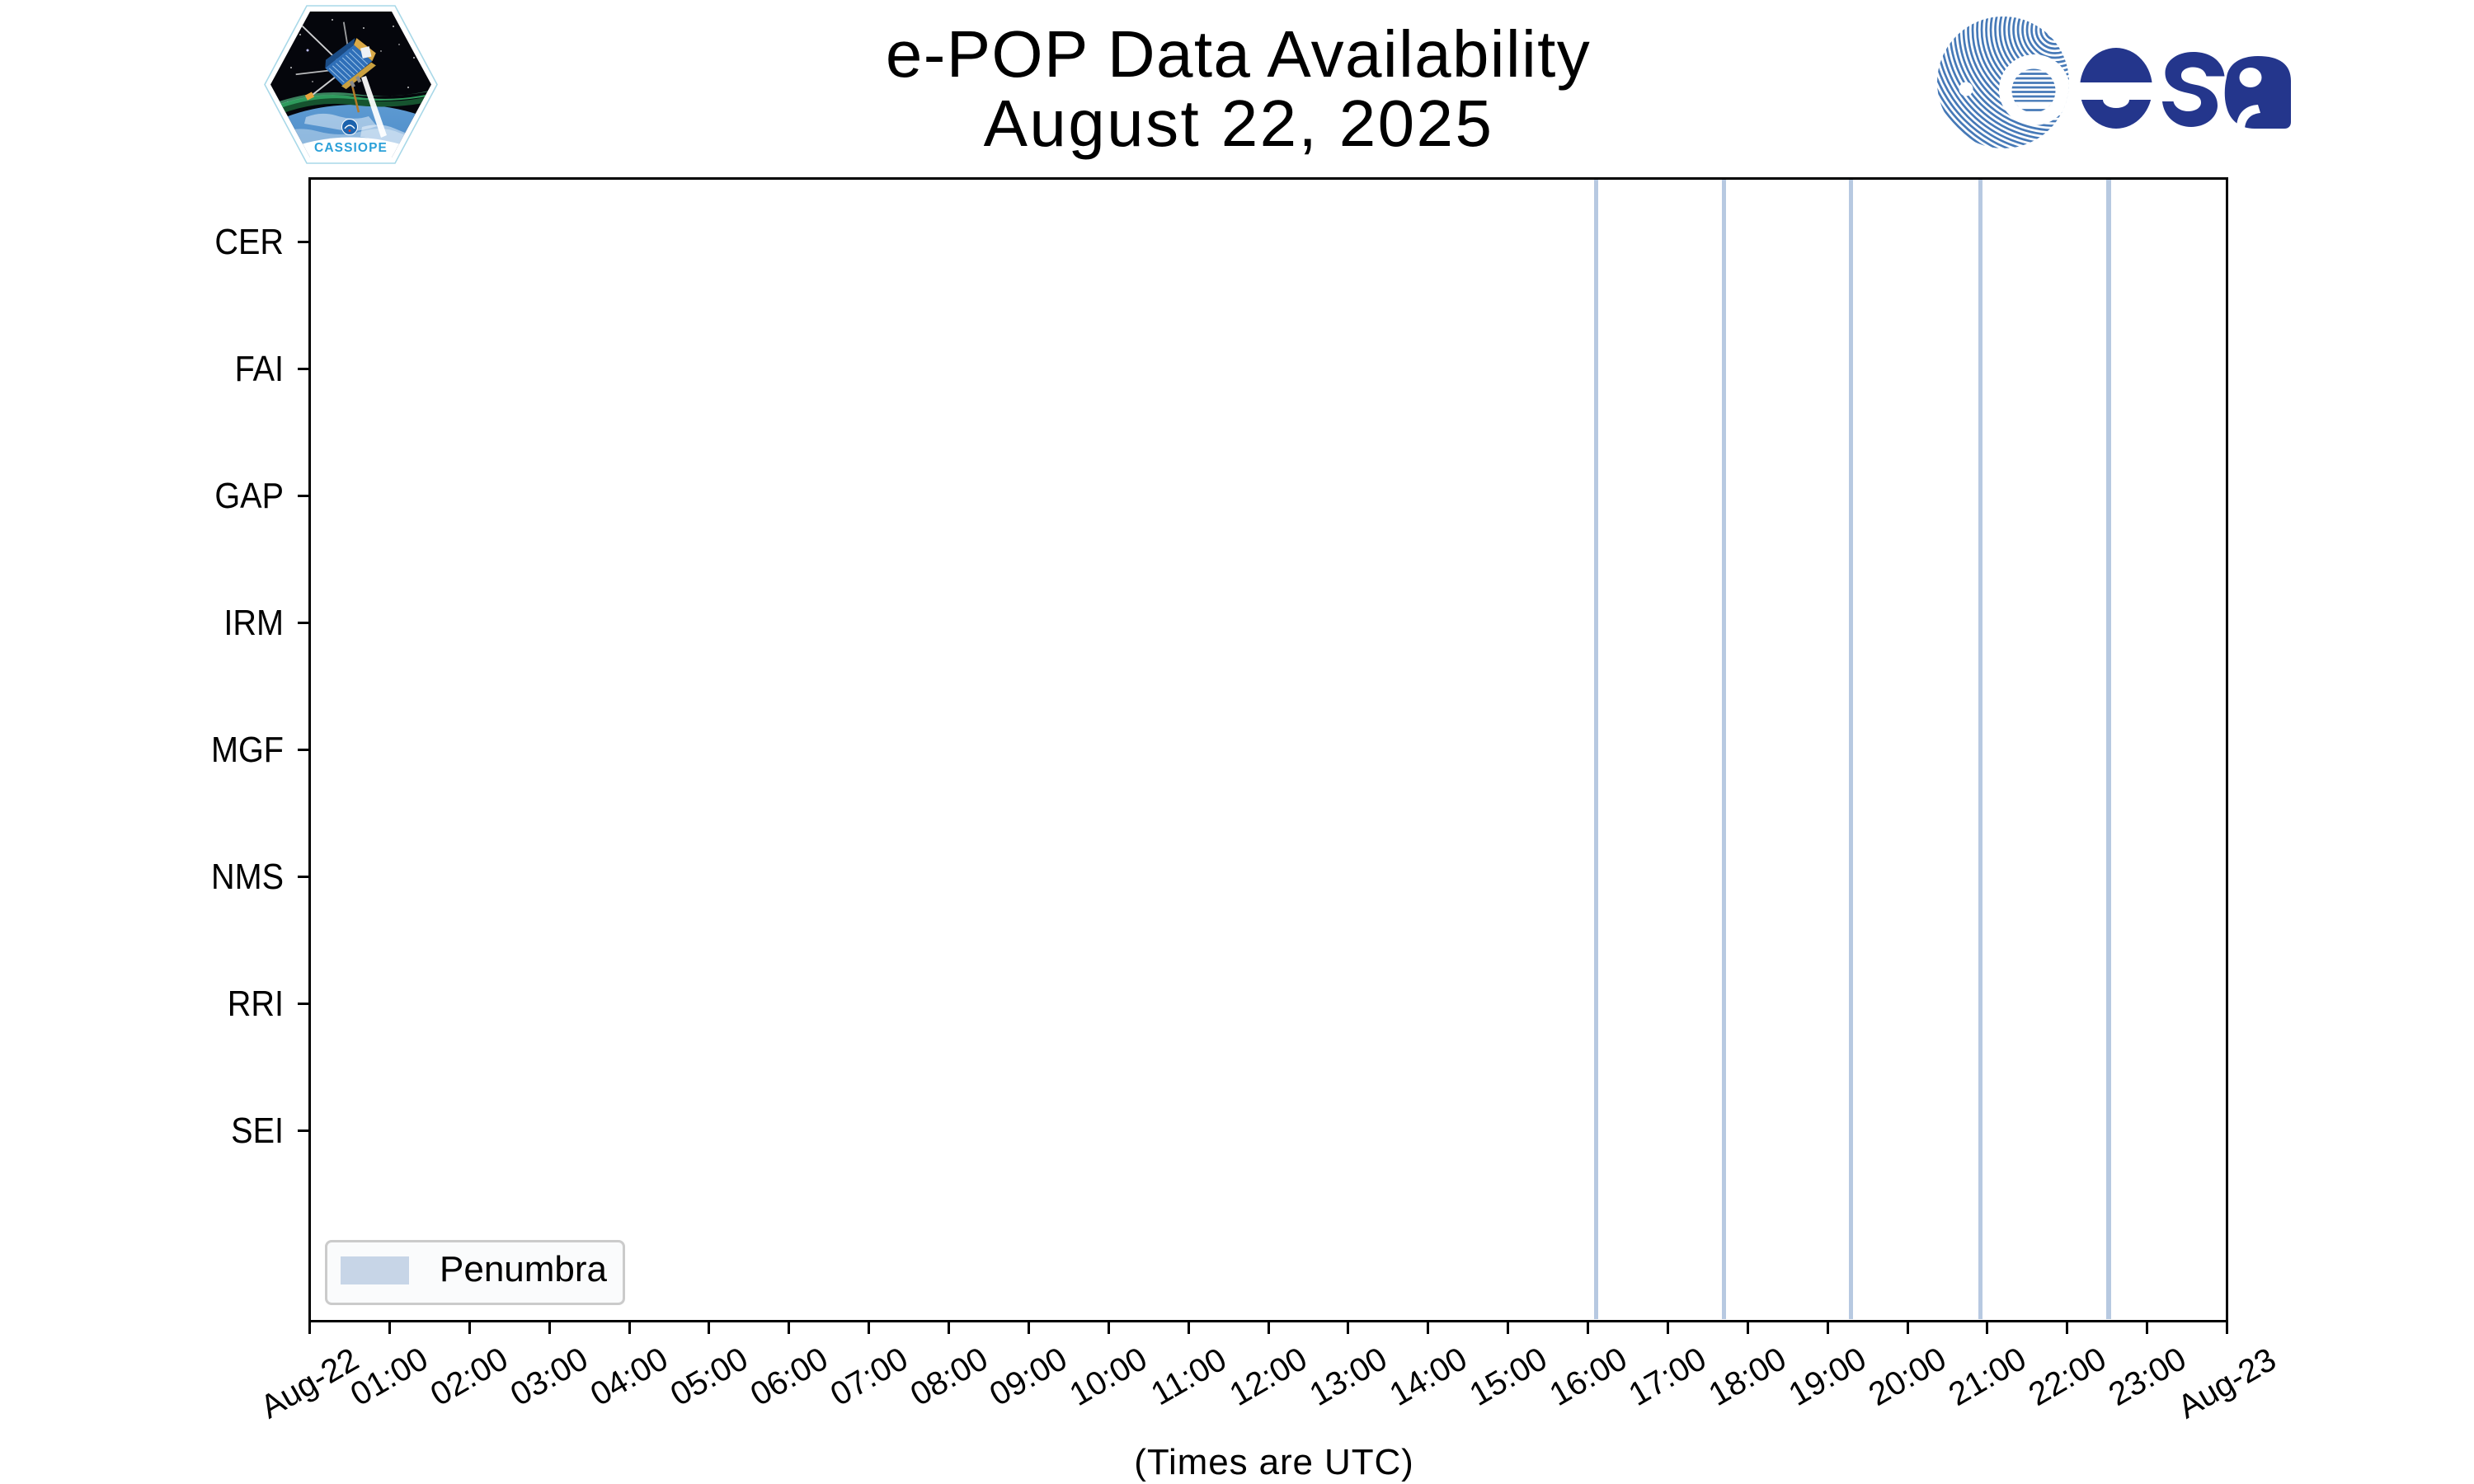 The height and width of the screenshot is (1484, 2474). What do you see at coordinates (351, 148) in the screenshot?
I see `svg-text: CASSIOPE` at bounding box center [351, 148].